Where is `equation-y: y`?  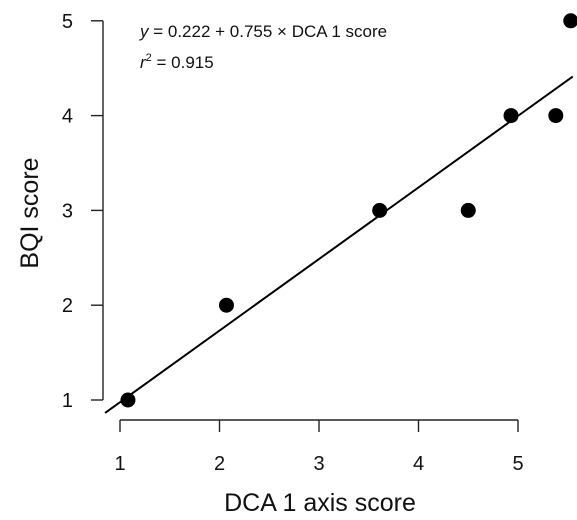
equation-y: y is located at coordinates (144, 31).